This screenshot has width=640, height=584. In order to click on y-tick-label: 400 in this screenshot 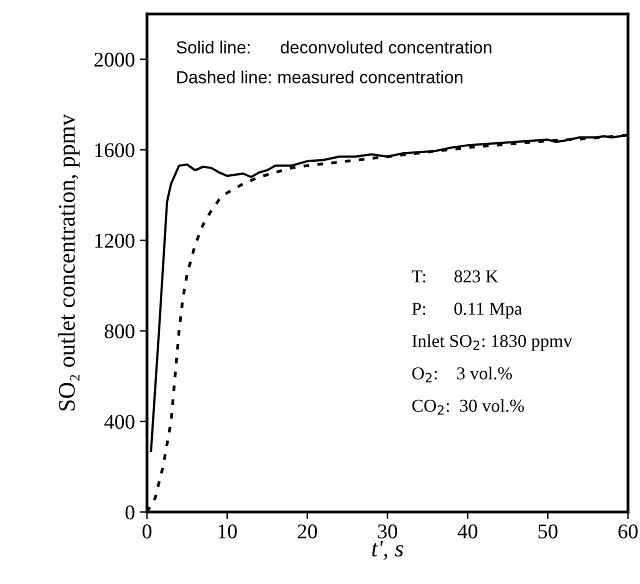, I will do `click(119, 421)`.